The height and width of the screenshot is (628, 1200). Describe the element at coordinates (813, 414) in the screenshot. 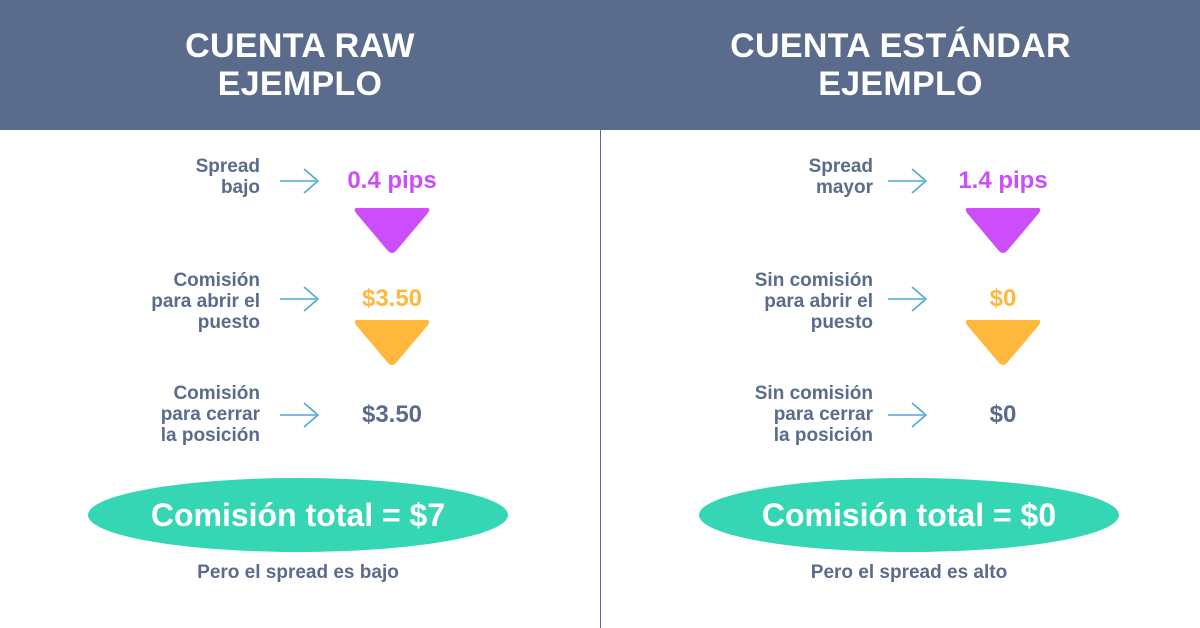

I see `close-commission-label: Sin comisión para cerrar la posición` at that location.